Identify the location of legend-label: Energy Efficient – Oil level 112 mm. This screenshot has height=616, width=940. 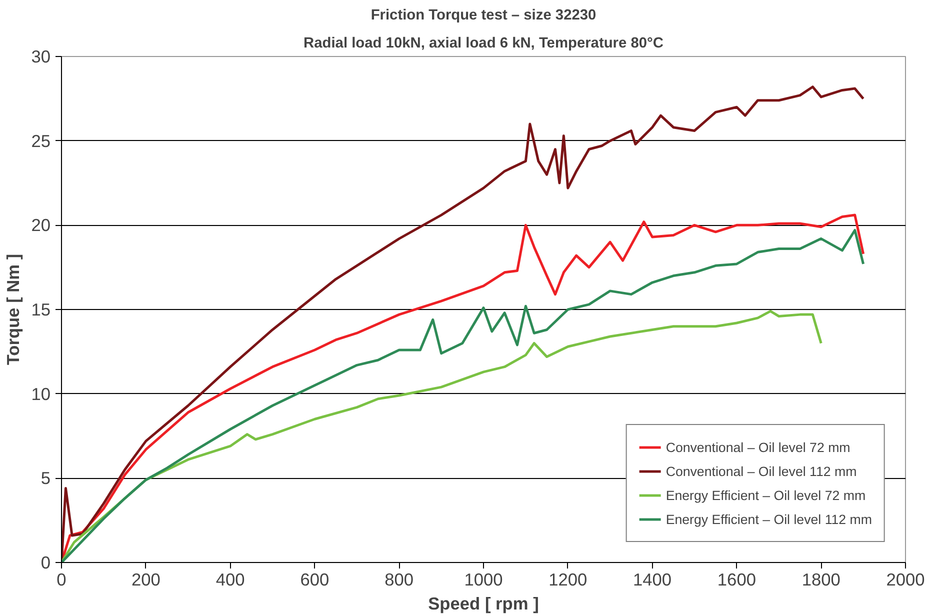
(769, 519).